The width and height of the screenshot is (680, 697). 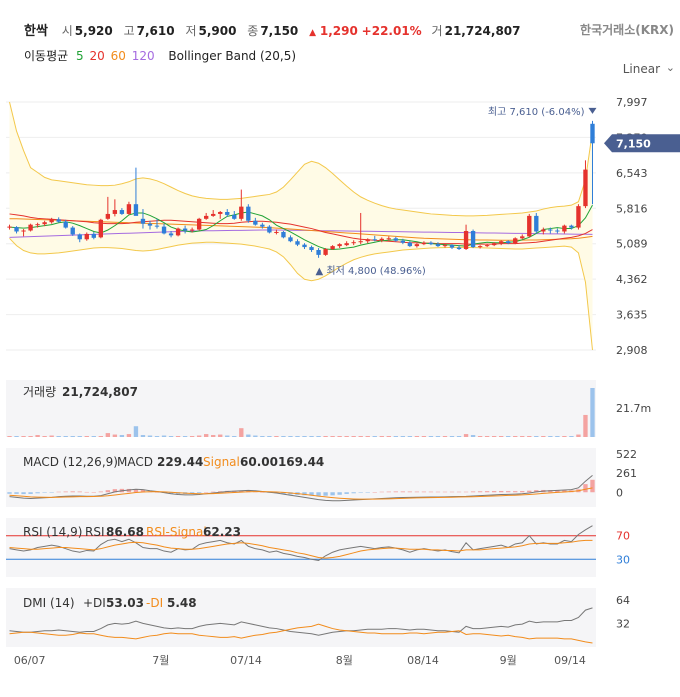 I want to click on bollinger-lower-line, so click(x=301, y=294).